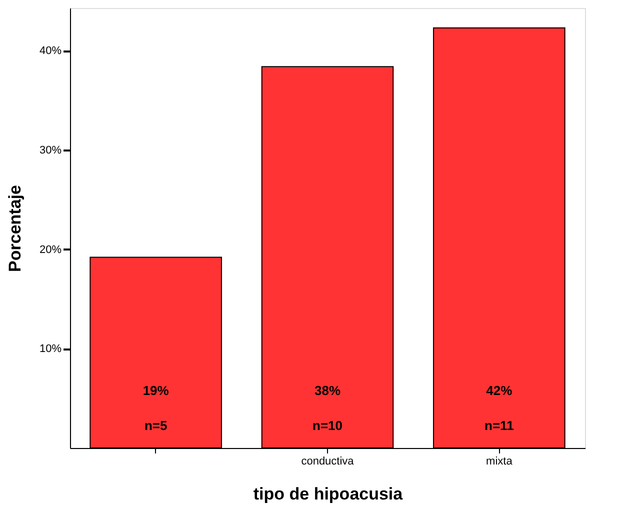  What do you see at coordinates (50, 51) in the screenshot?
I see `y-tick-label: 40%` at bounding box center [50, 51].